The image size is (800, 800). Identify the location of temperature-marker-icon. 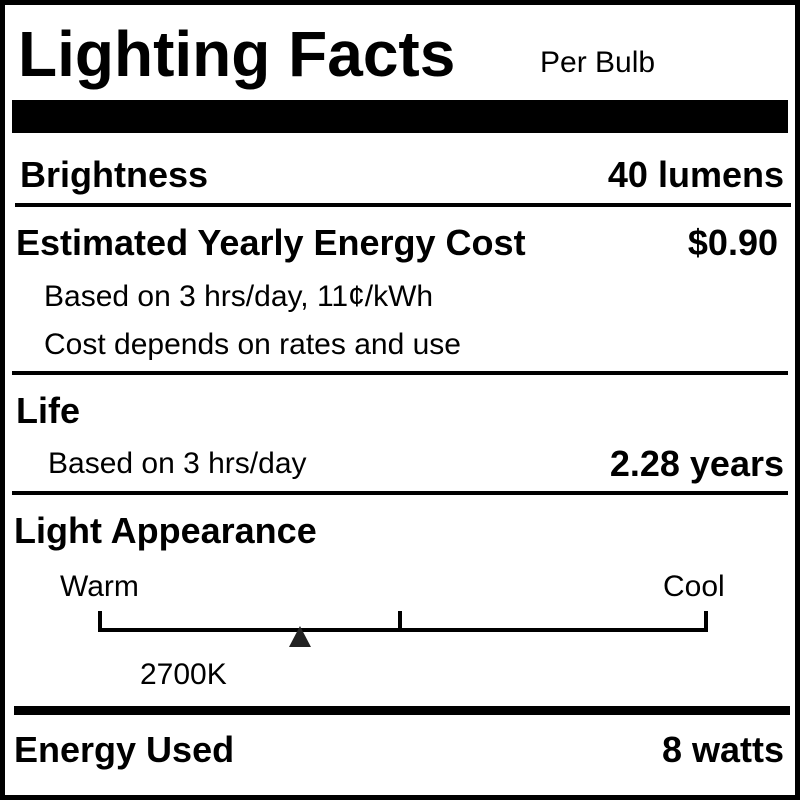
(299, 636).